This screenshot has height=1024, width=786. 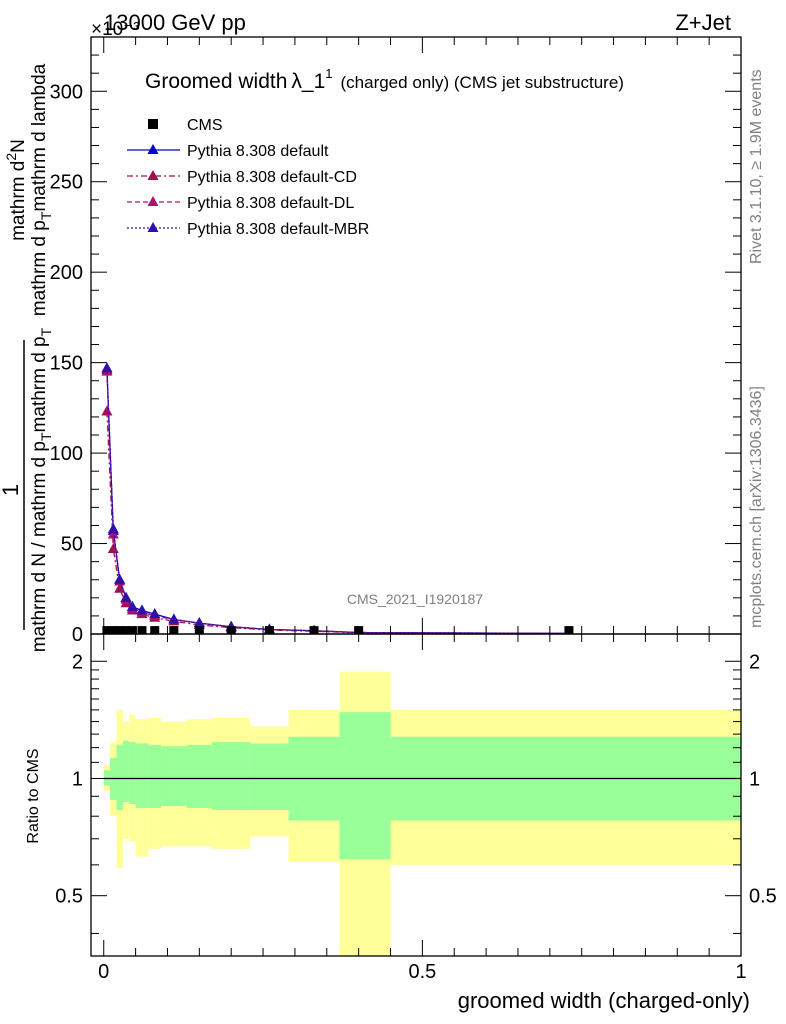 I want to click on ytick-label-6: 300, so click(x=66, y=92).